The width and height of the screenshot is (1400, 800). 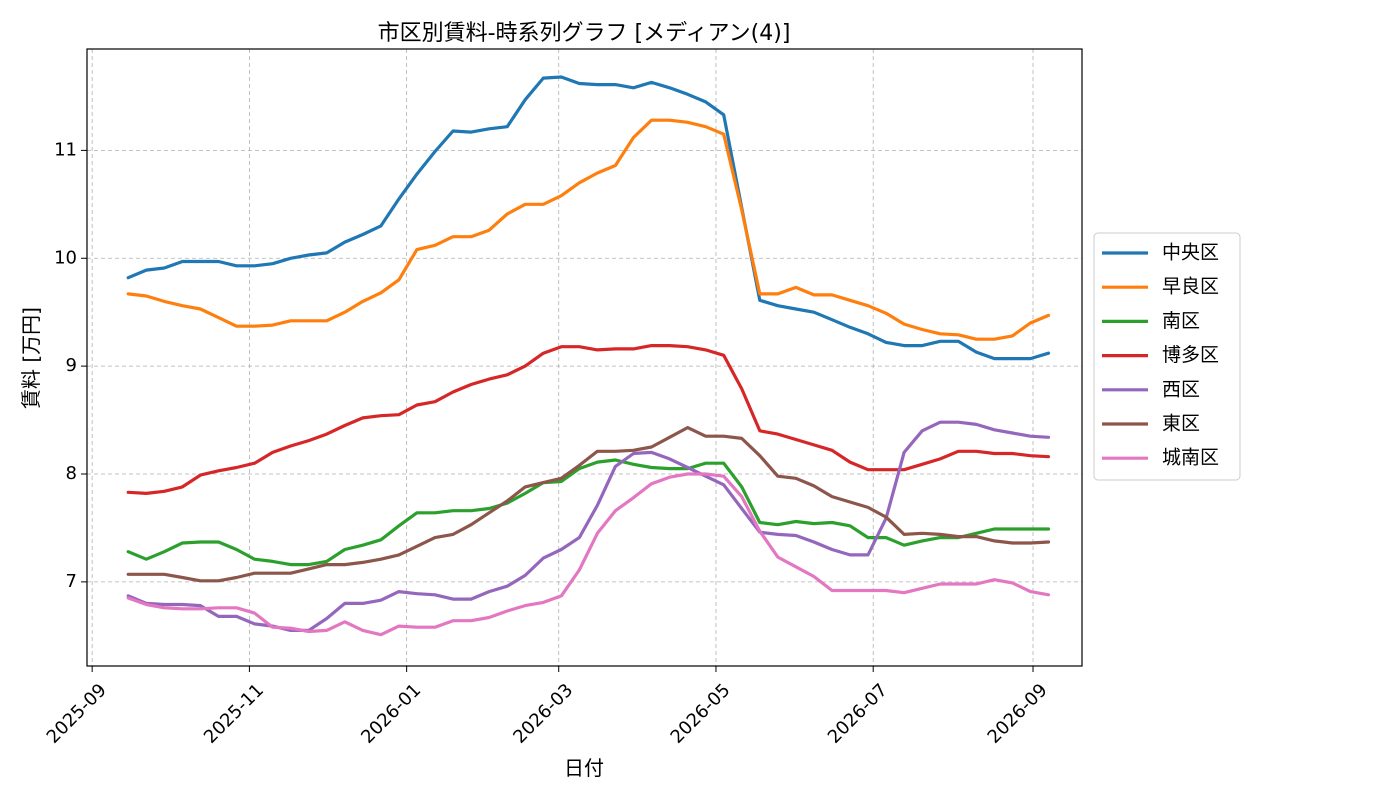 I want to click on legend-label: 南区, so click(x=1181, y=321).